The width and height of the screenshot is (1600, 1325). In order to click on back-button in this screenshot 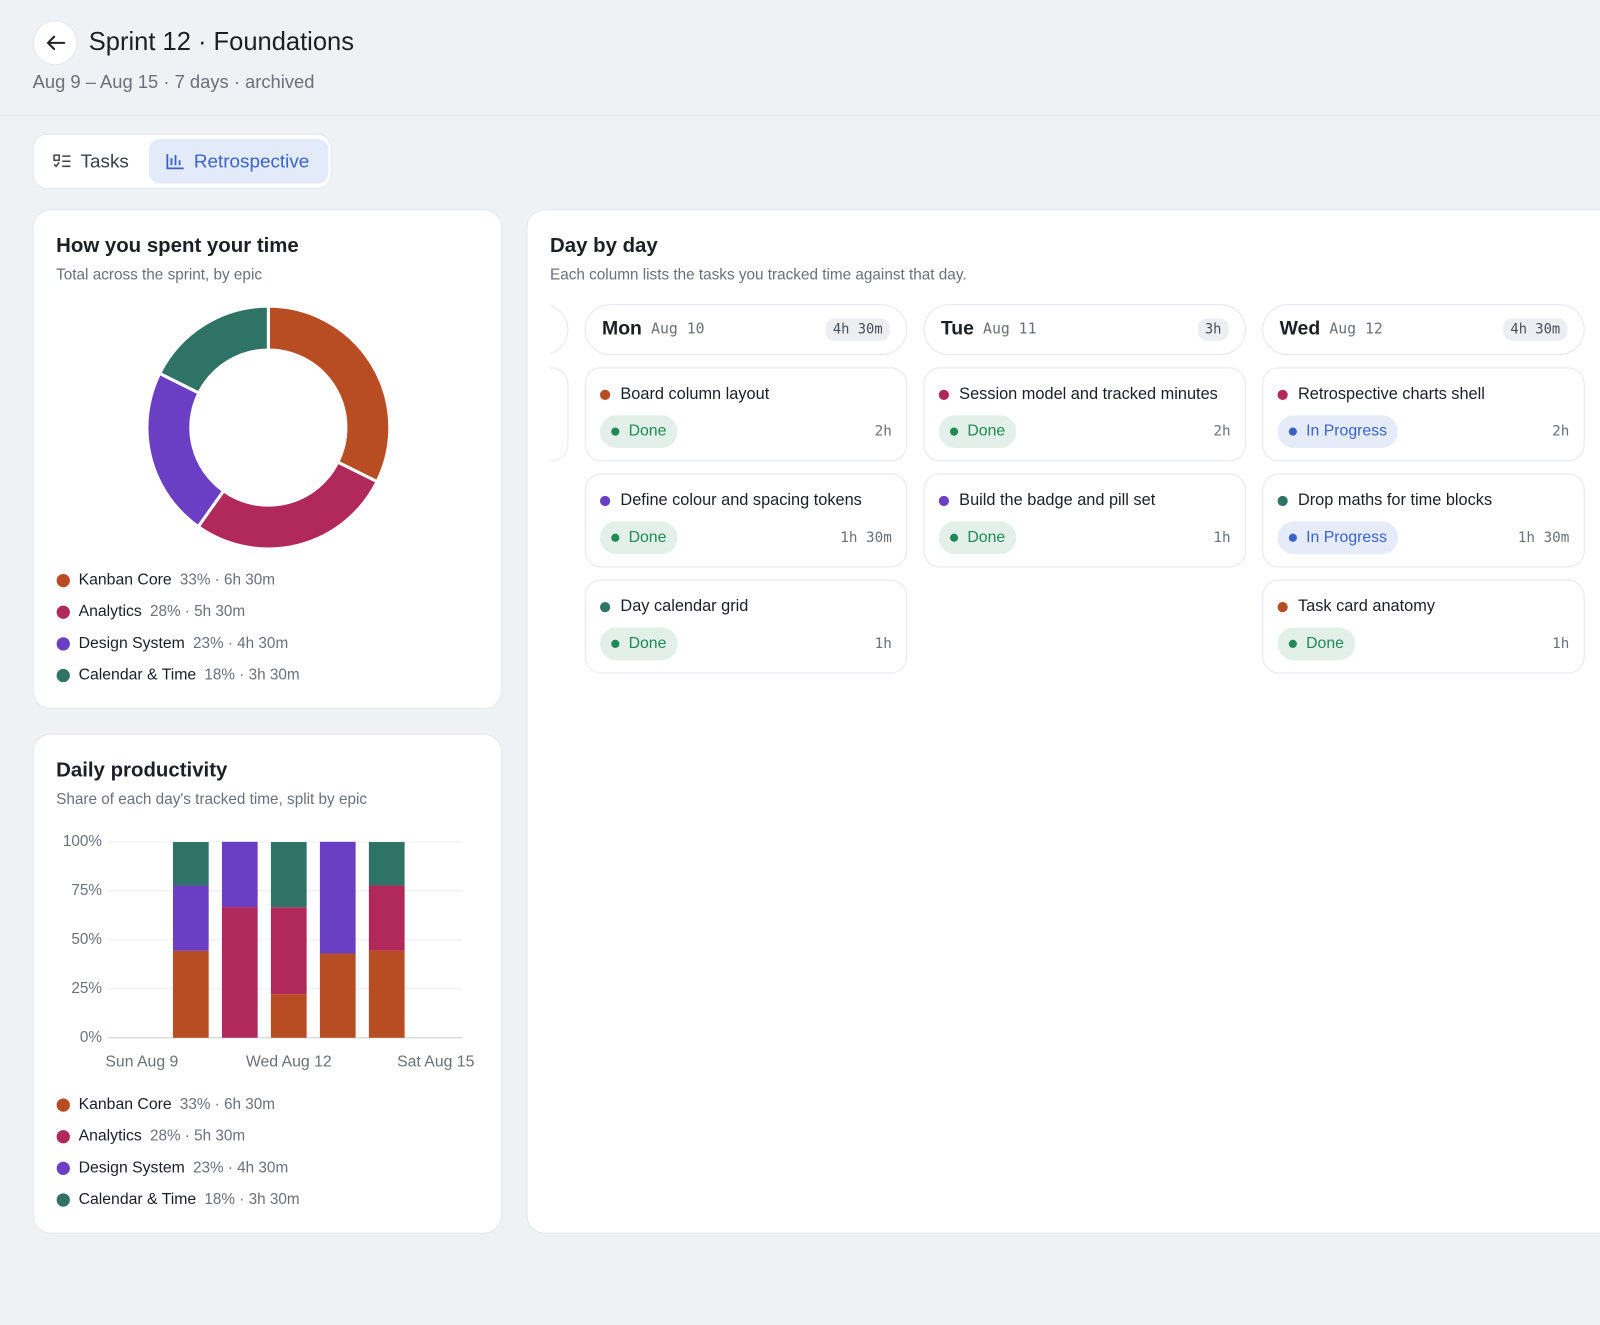, I will do `click(55, 43)`.